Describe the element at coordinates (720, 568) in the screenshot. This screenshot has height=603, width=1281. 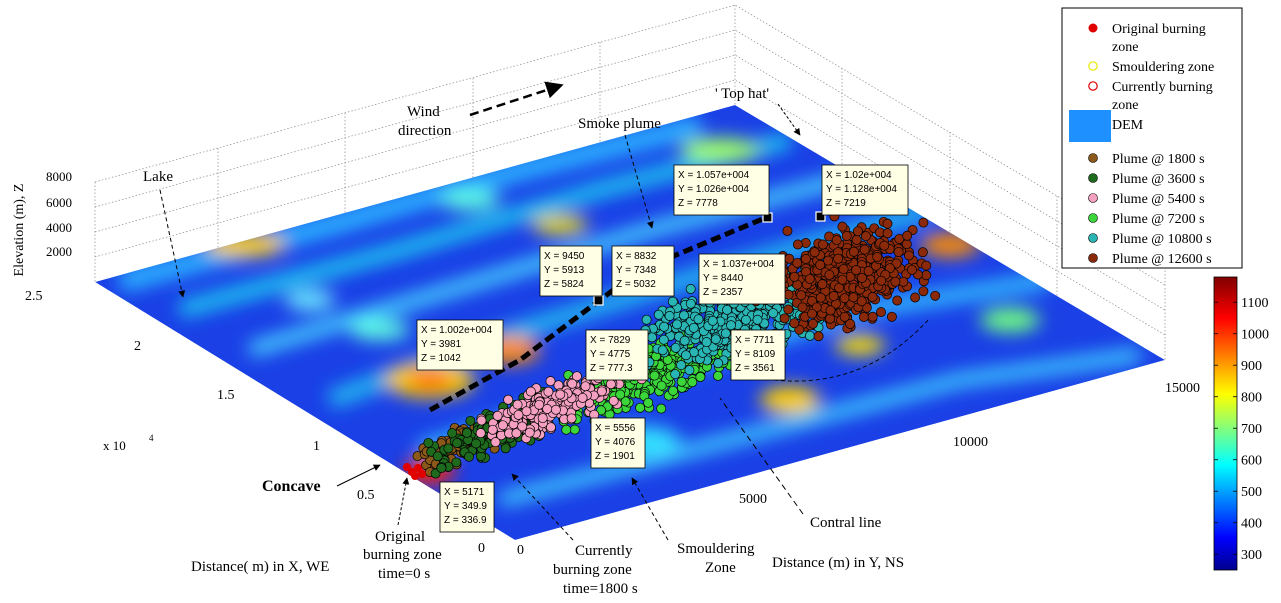
I see `annotation-smouldering-2: Zone` at that location.